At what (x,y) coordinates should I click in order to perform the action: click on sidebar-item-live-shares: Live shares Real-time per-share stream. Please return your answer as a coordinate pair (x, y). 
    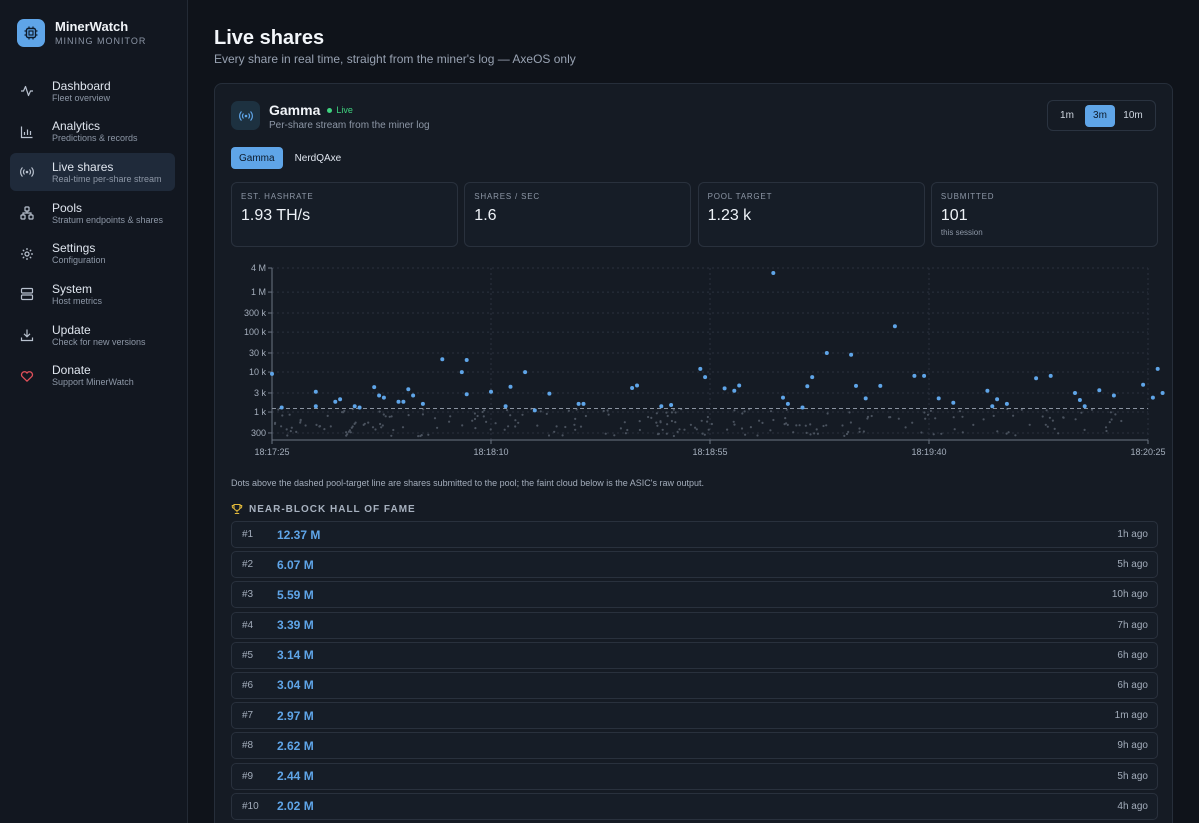
    Looking at the image, I should click on (92, 172).